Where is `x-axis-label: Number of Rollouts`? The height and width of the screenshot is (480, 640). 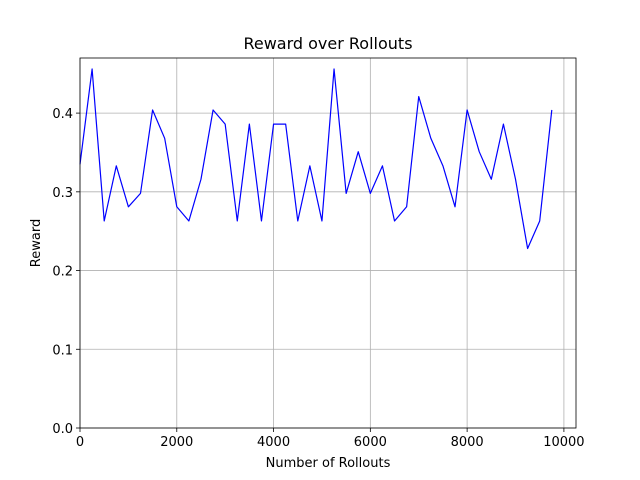
x-axis-label: Number of Rollouts is located at coordinates (328, 463).